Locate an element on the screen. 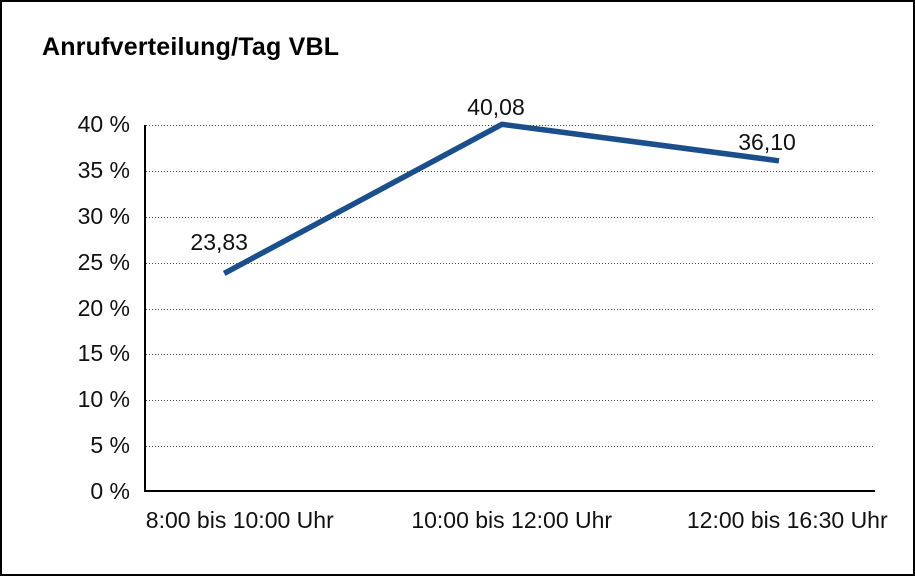 Image resolution: width=915 pixels, height=576 pixels. y-tick-label: 5 % is located at coordinates (110, 445).